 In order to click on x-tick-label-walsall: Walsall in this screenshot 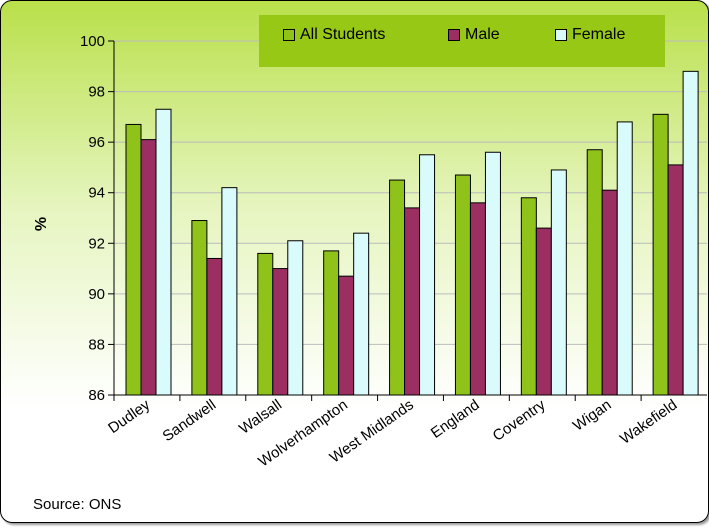, I will do `click(260, 416)`.